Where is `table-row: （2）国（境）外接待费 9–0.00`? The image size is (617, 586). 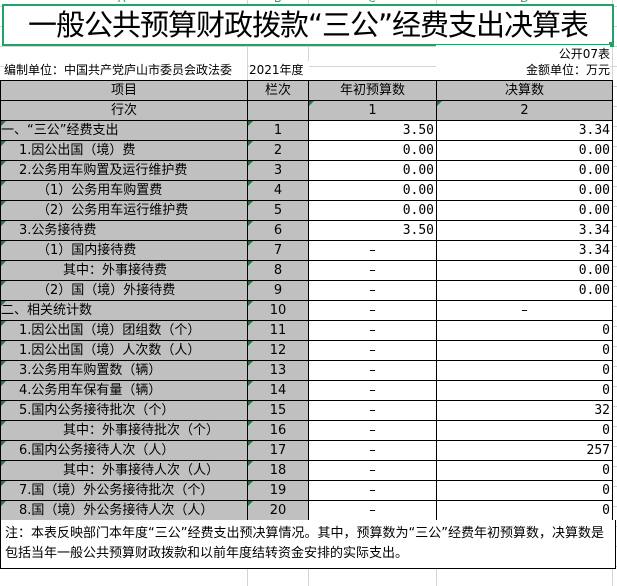 table-row: （2）国（境）外接待费 9–0.00 is located at coordinates (306, 290).